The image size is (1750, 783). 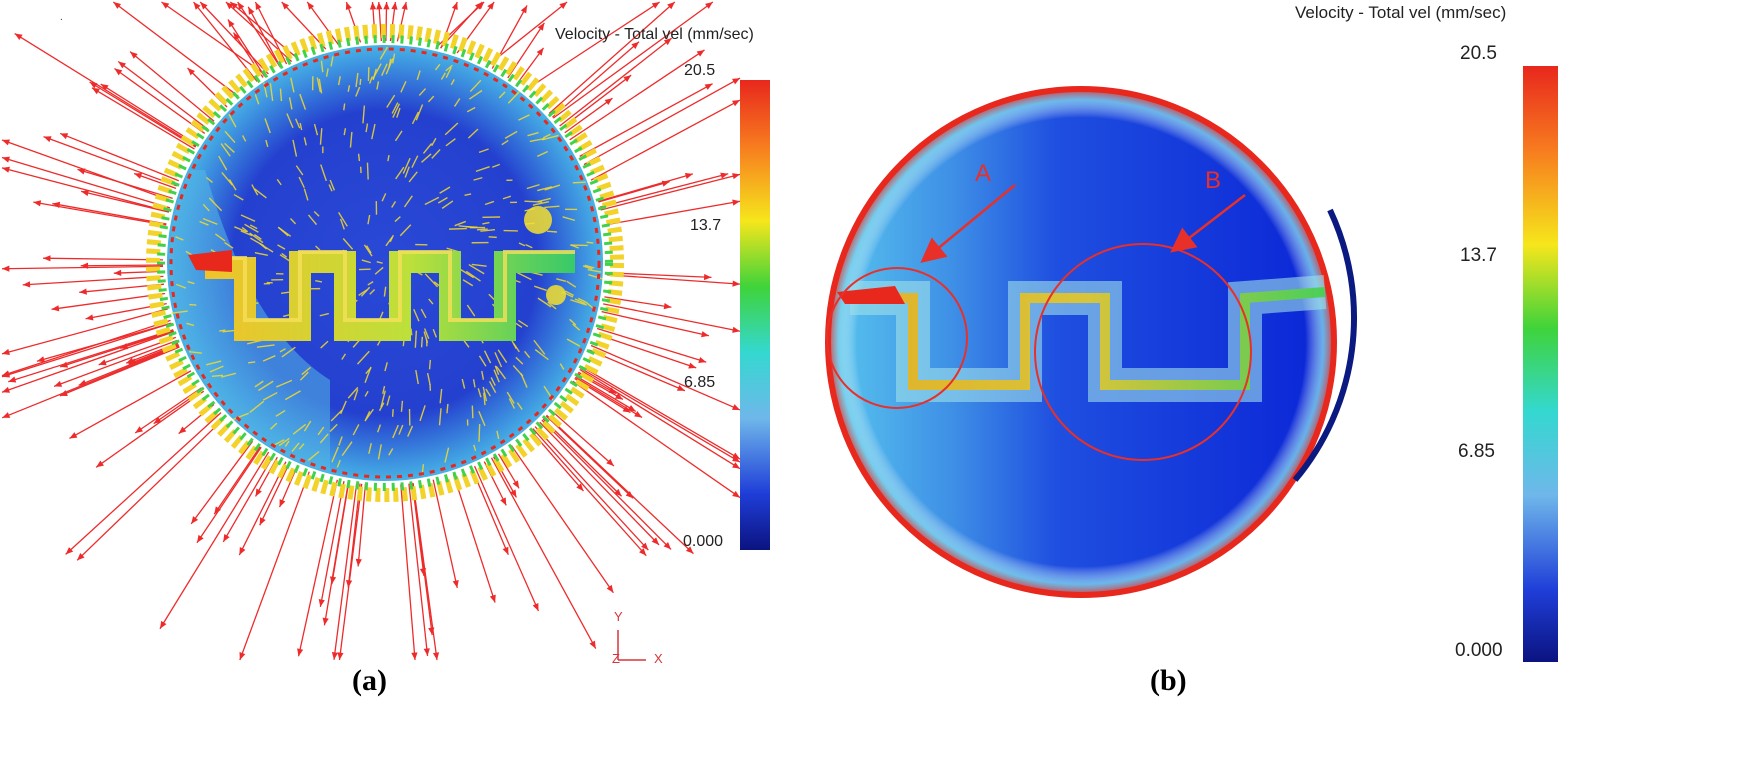 I want to click on inlet-tip, so click(x=871, y=295).